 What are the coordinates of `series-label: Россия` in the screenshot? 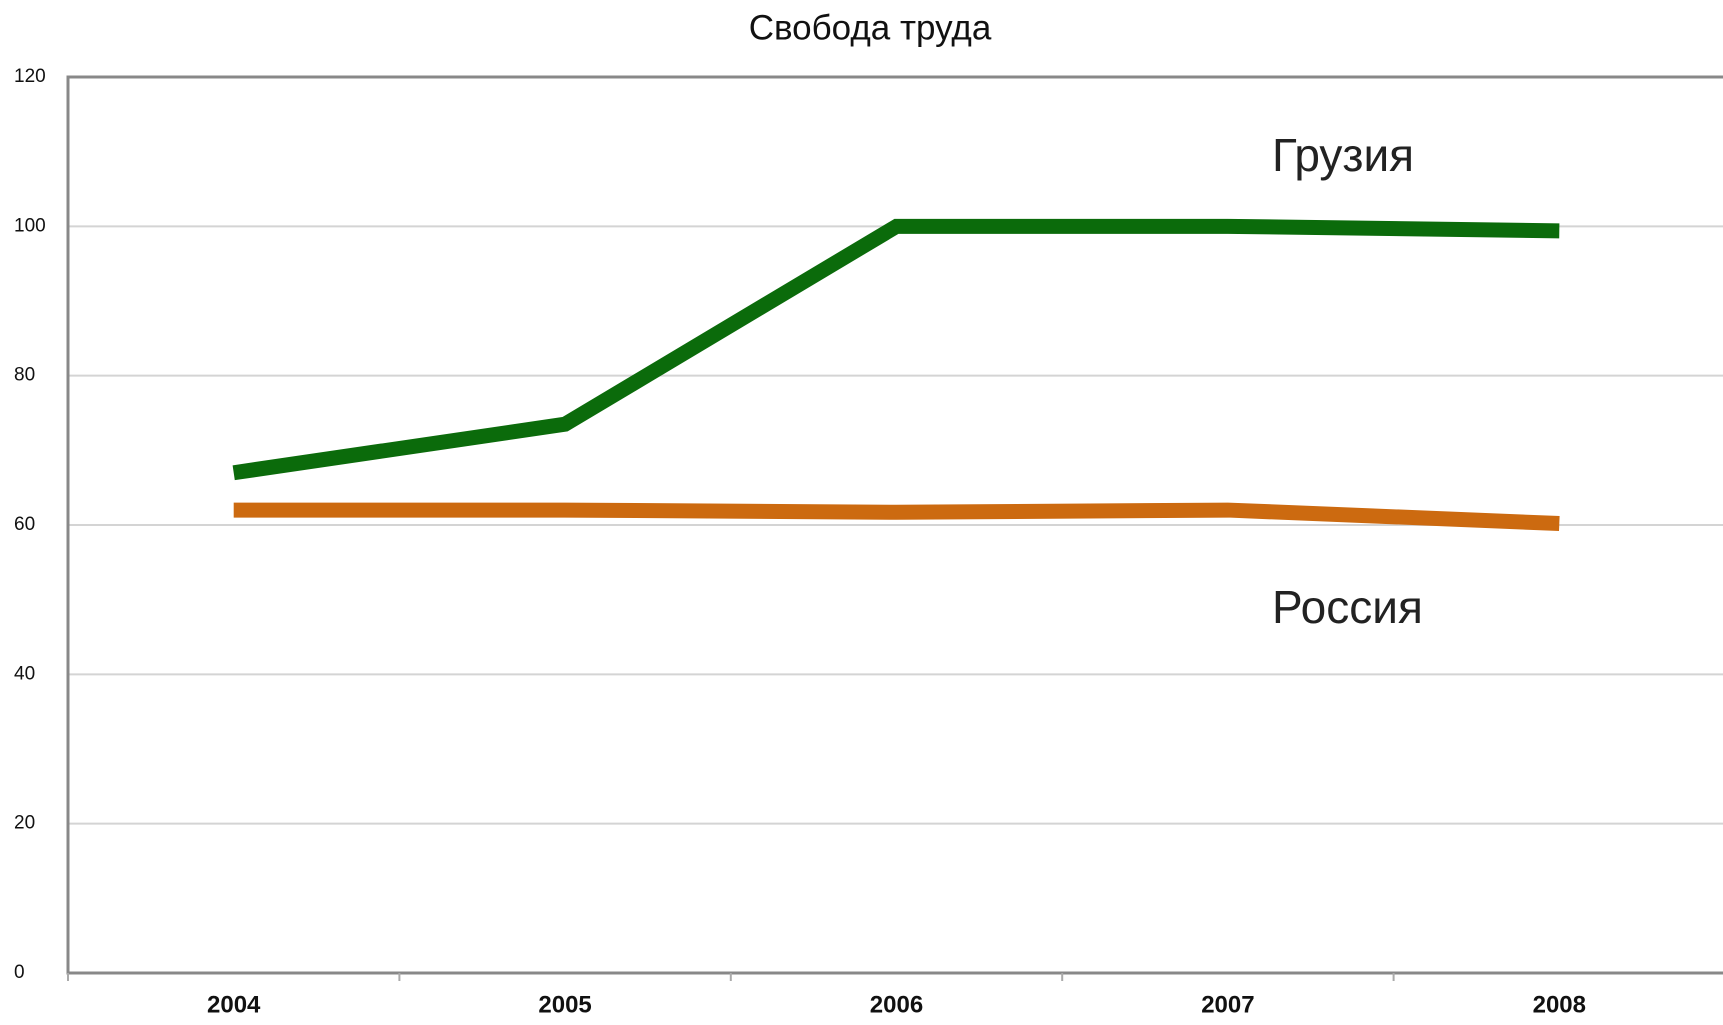 It's located at (1347, 607).